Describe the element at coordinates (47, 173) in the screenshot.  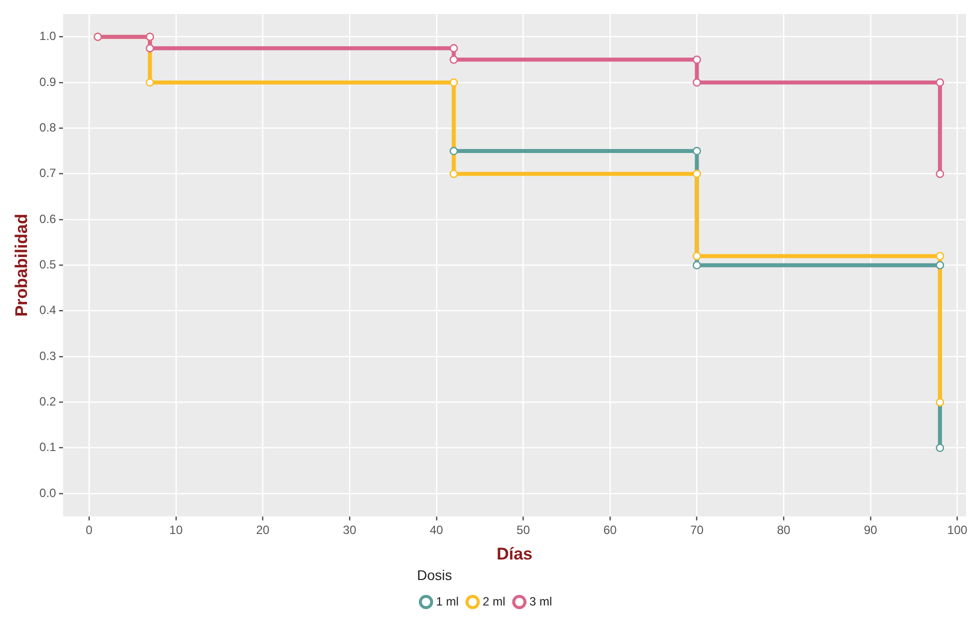
I see `y-tick-label: 0.7` at that location.